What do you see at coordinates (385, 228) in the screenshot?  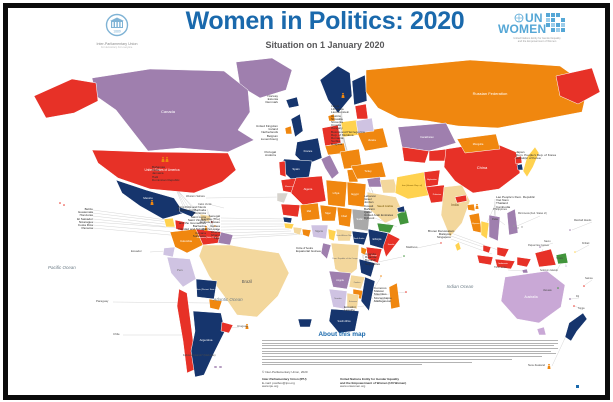 I see `region-yemen` at bounding box center [385, 228].